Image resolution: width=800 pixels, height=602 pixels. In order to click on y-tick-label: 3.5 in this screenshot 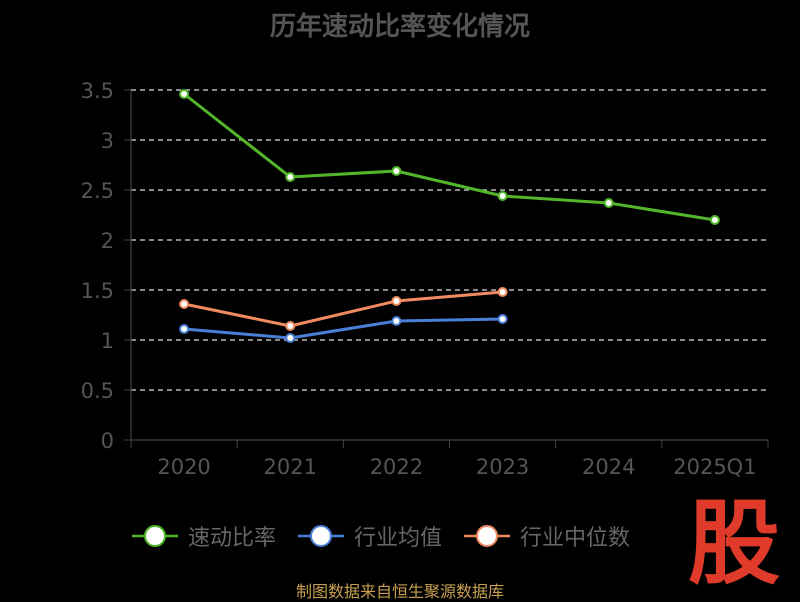, I will do `click(97, 91)`.